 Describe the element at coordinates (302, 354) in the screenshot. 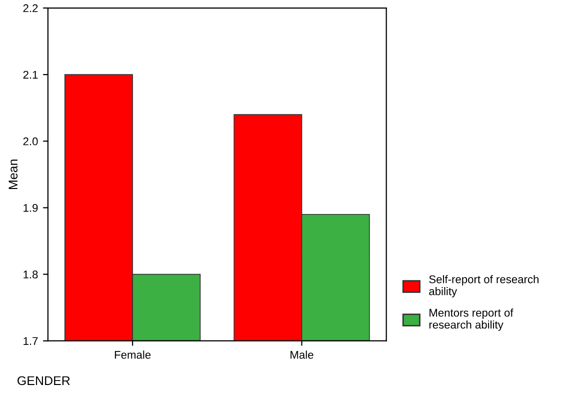

I see `x-tick-label: Male` at that location.